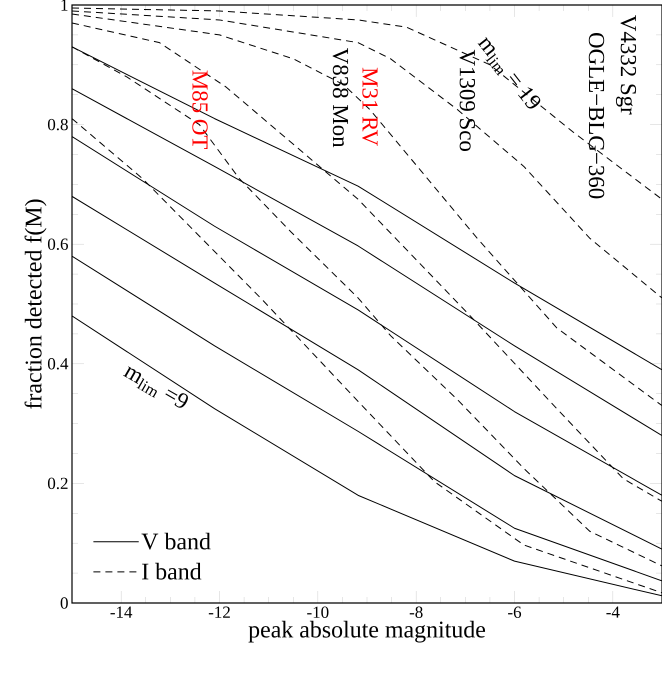 This screenshot has height=681, width=662. I want to click on y-axis-title: fraction detected f(M), so click(35, 304).